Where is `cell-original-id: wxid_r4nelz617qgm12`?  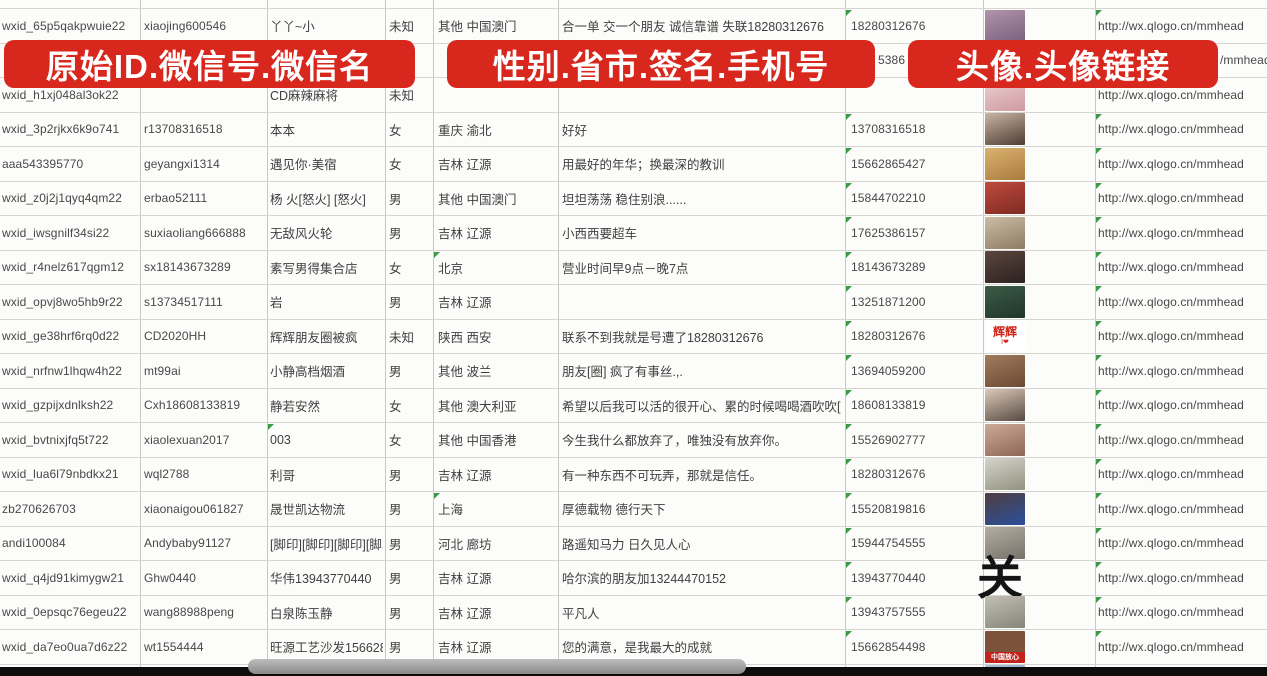 cell-original-id: wxid_r4nelz617qgm12 is located at coordinates (63, 267).